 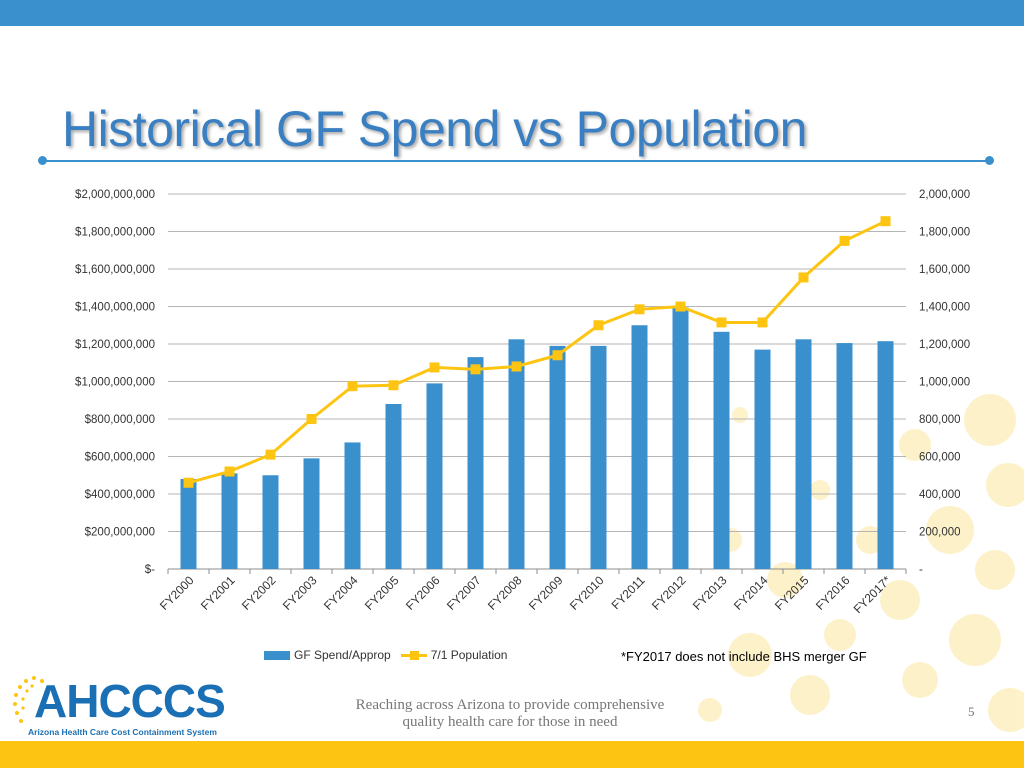 I want to click on y-left-tick-label: $1,400,000,000, so click(x=115, y=308).